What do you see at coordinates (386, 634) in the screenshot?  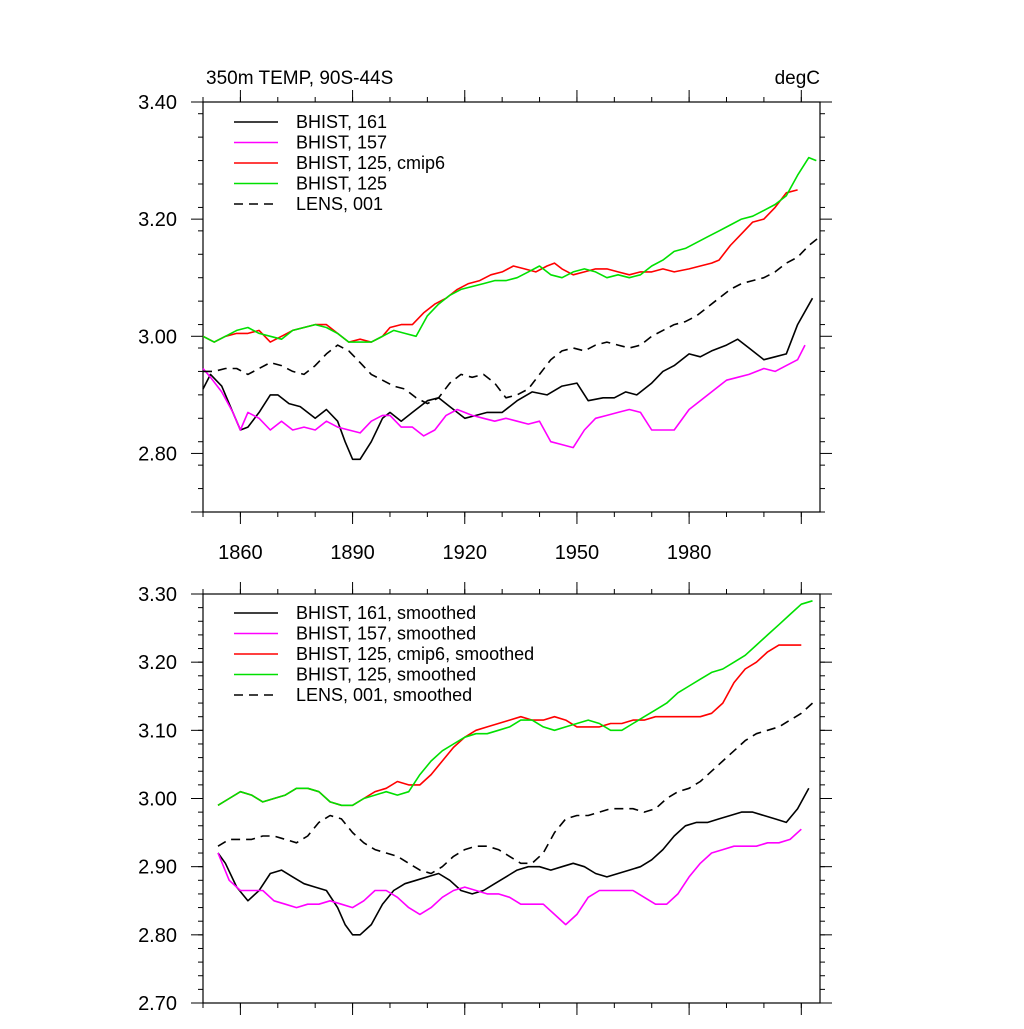 I see `bottom-legend-label-2: BHIST, 157, smoothed` at bounding box center [386, 634].